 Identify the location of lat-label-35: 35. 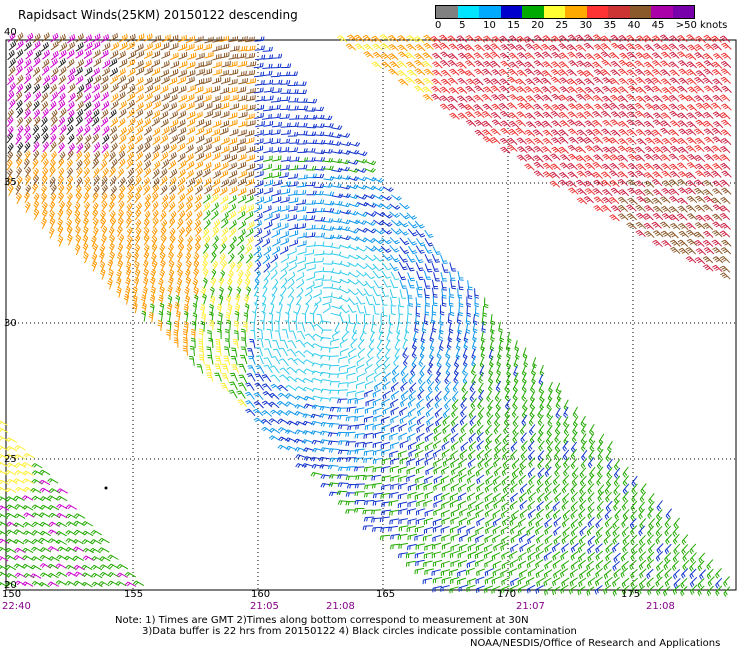
(10, 182).